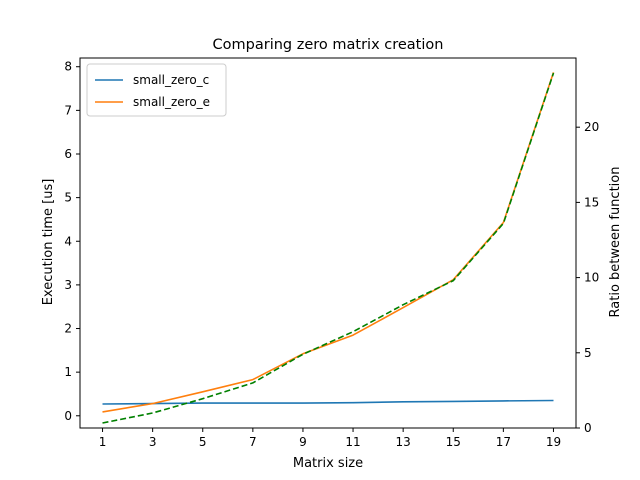 The image size is (640, 480). What do you see at coordinates (328, 45) in the screenshot?
I see `chart-title: Comparing zero matrix creation` at bounding box center [328, 45].